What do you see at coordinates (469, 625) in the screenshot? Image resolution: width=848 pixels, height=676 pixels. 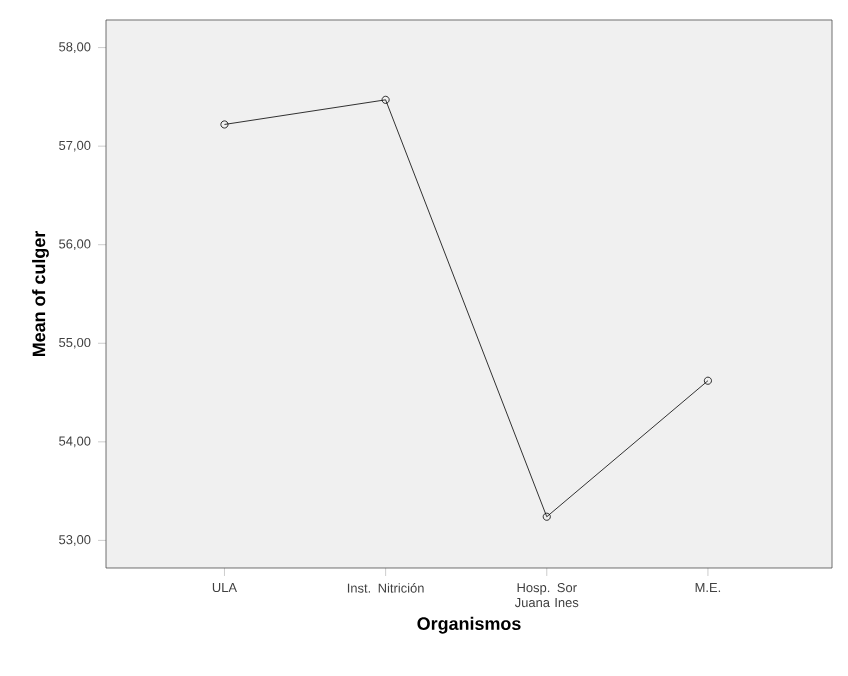 I see `x-axis-title: Organismos` at bounding box center [469, 625].